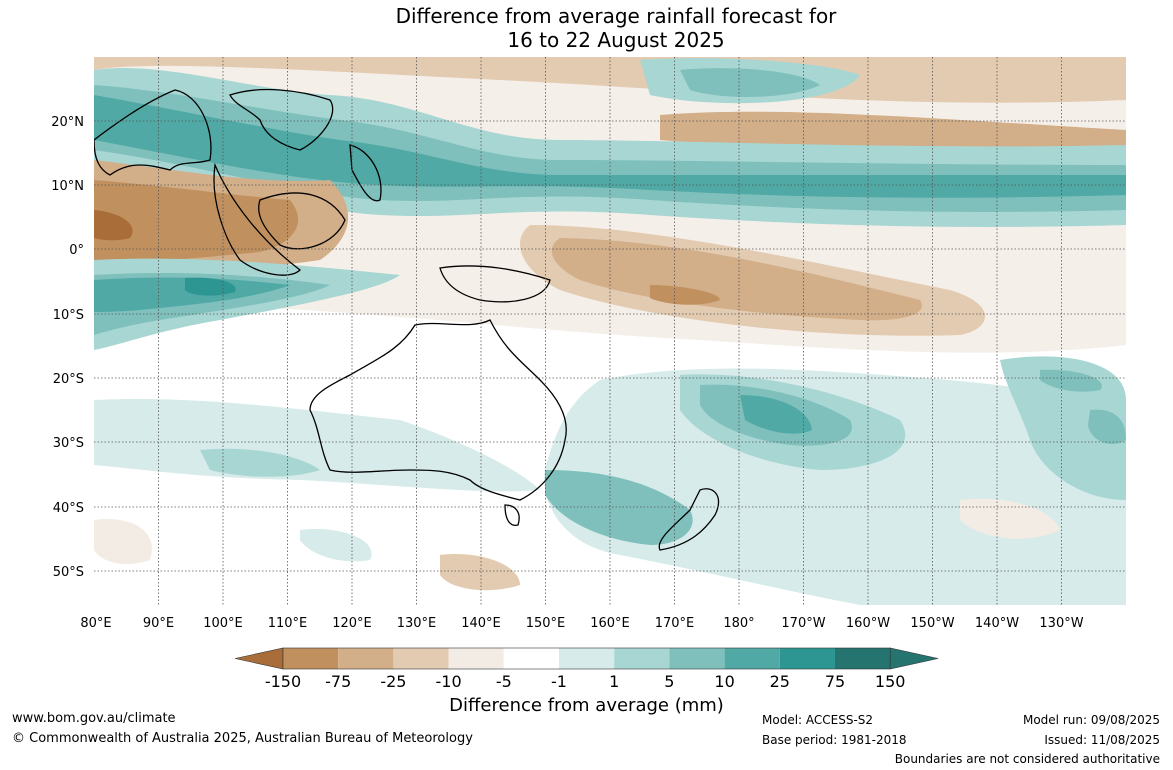  I want to click on website-link: www.bom.gov.au/climate, so click(94, 718).